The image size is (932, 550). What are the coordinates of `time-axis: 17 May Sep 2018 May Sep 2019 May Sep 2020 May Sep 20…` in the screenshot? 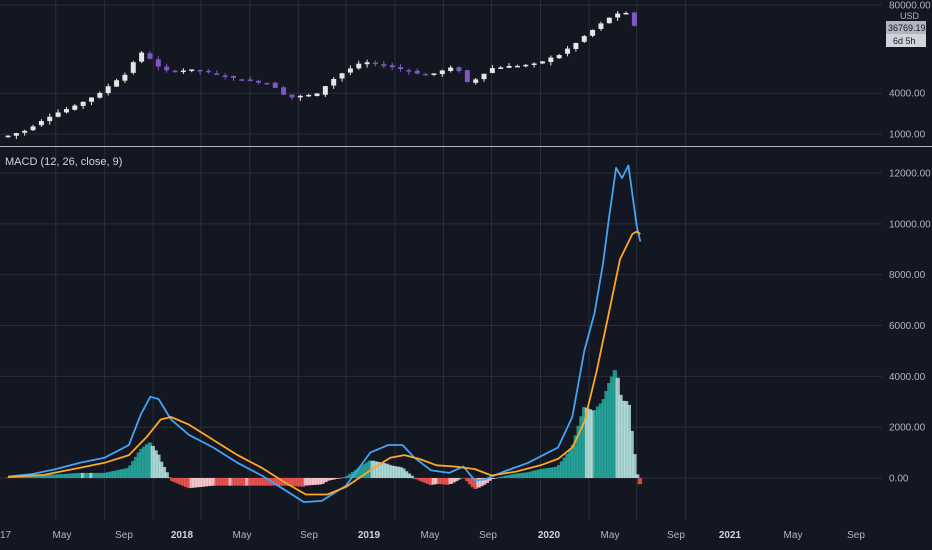 It's located at (432, 535).